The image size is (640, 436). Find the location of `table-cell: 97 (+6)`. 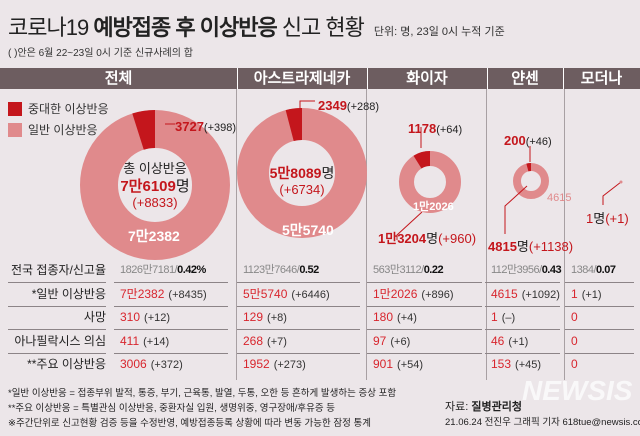

table-cell: 97 (+6) is located at coordinates (392, 341).